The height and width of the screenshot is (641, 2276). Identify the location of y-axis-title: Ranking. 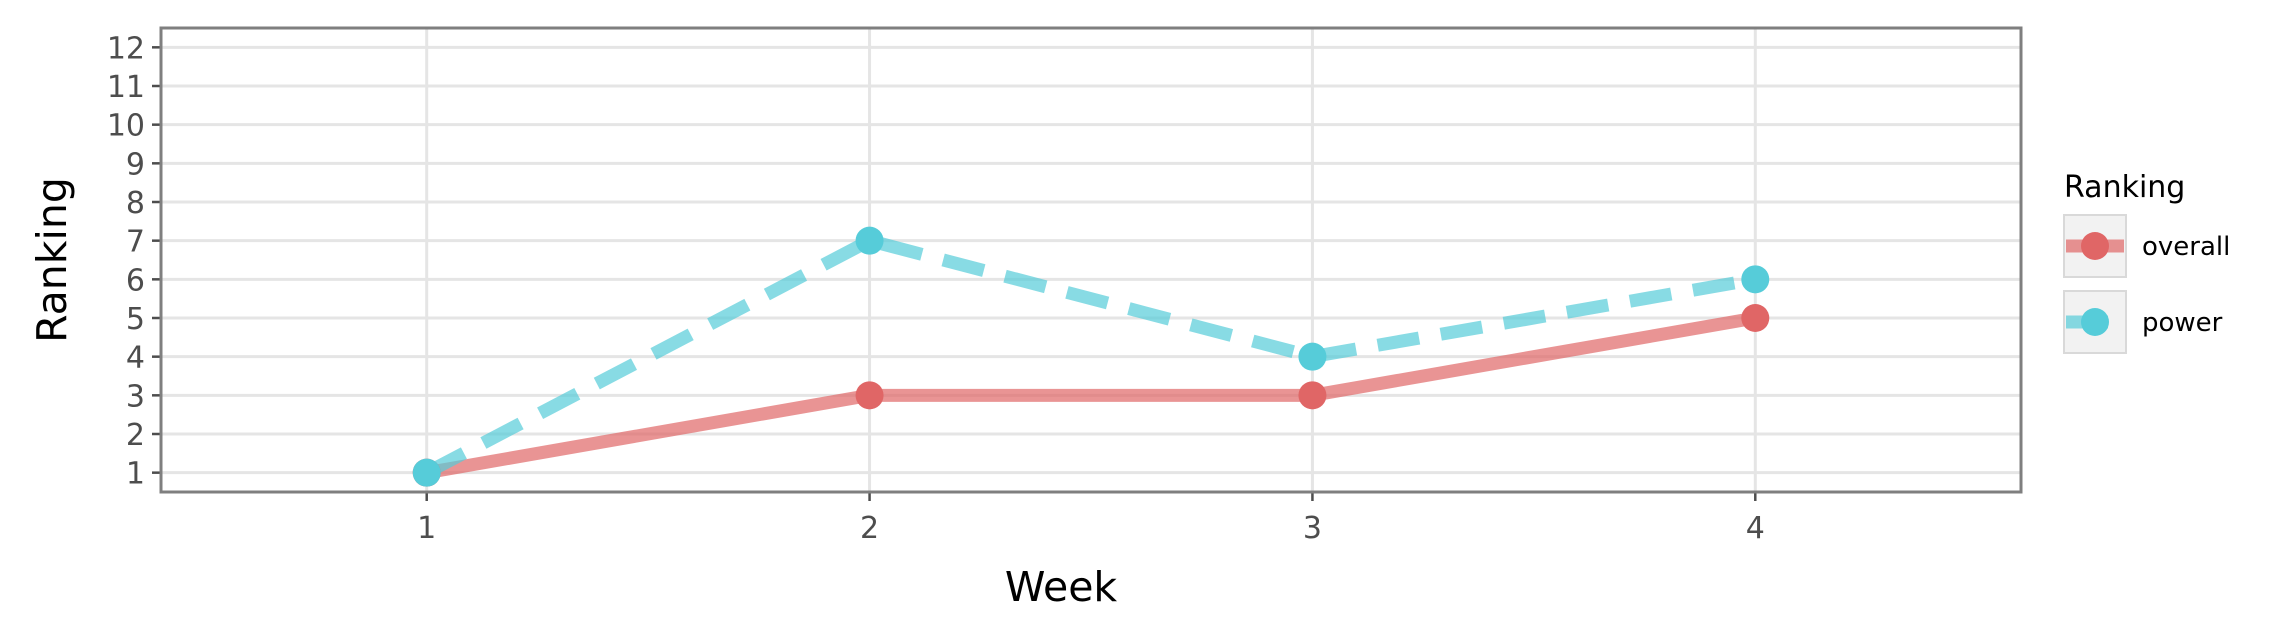
(52, 260).